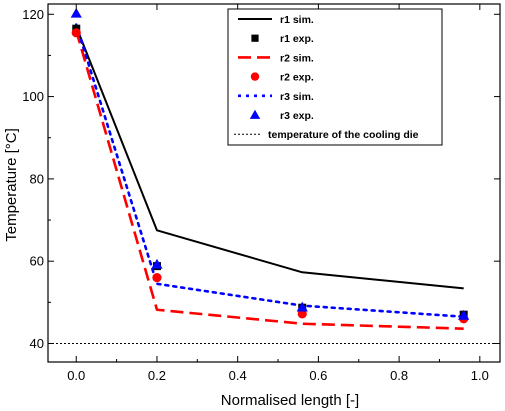  Describe the element at coordinates (297, 116) in the screenshot. I see `legend-label-r3-exp: r3 exp.` at that location.